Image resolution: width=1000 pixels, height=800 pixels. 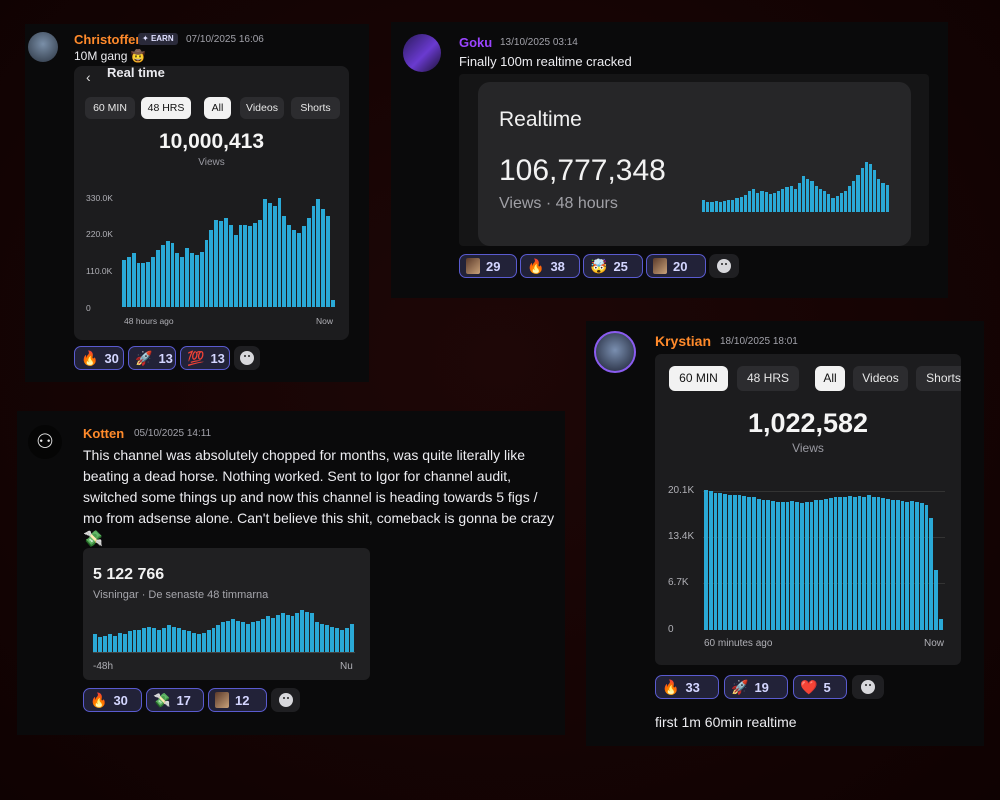 I want to click on message-text: 10M gang 🤠, so click(x=110, y=56).